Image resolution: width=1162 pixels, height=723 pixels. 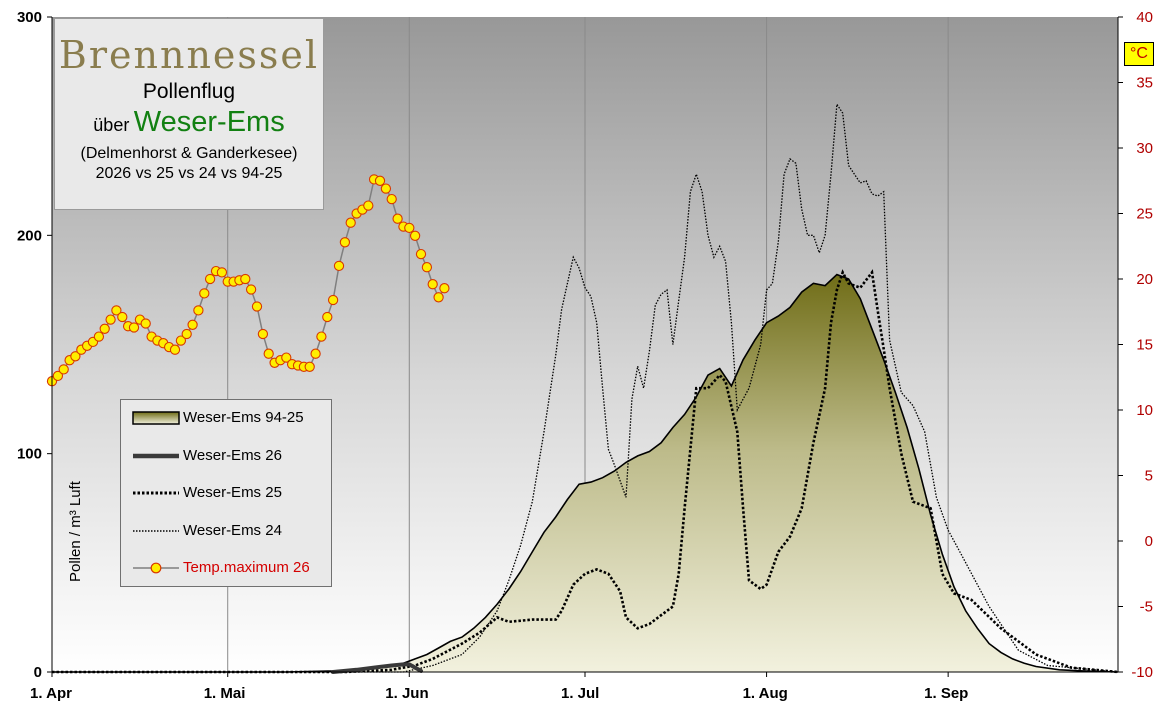 What do you see at coordinates (1144, 410) in the screenshot?
I see `y2-tick-label: 10` at bounding box center [1144, 410].